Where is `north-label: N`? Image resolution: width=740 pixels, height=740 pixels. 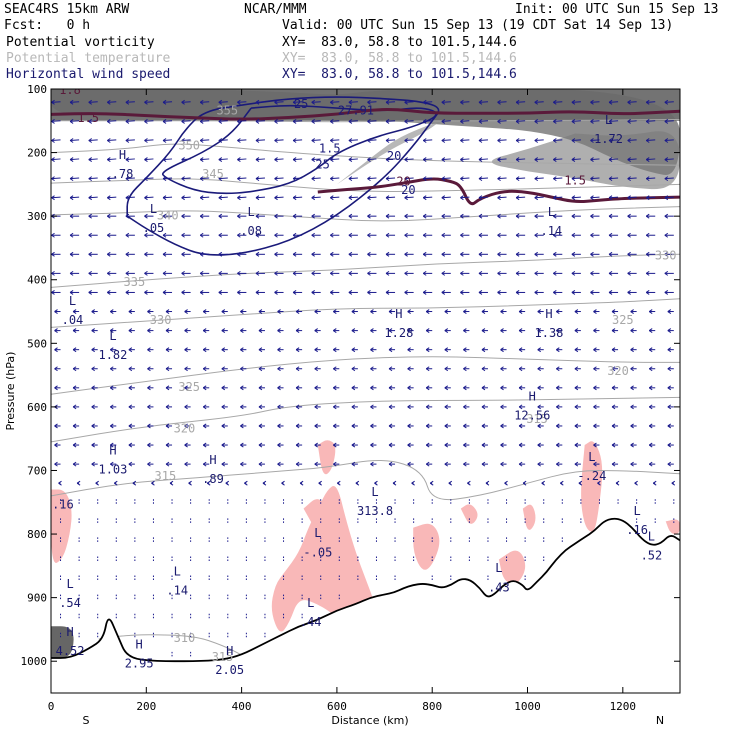
north-label: N is located at coordinates (660, 720).